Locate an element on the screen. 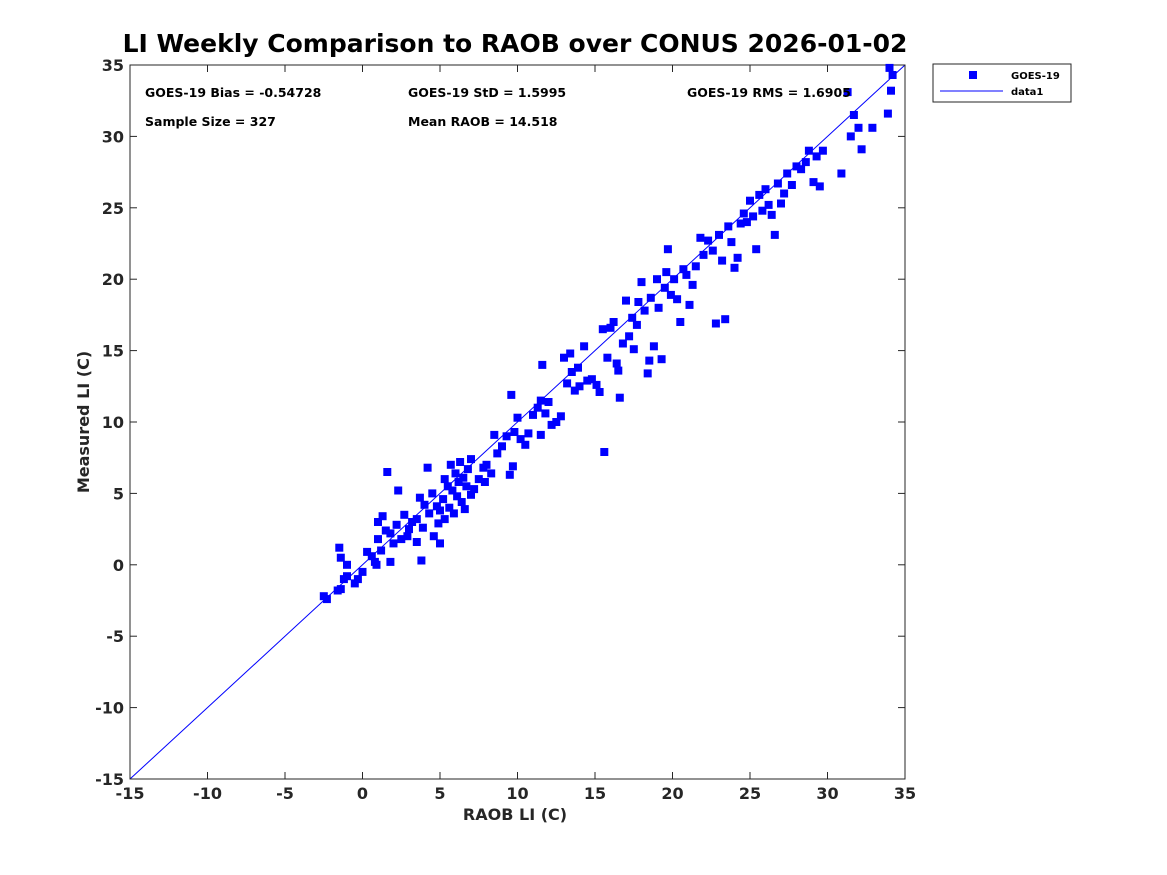 The image size is (1167, 875). legend: GOES-19 data1 is located at coordinates (1002, 83).